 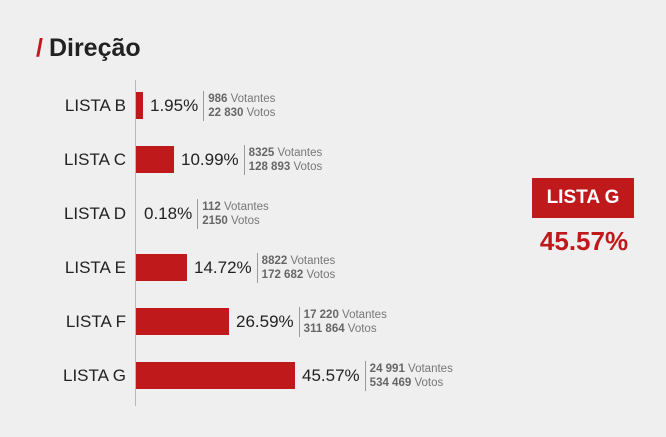 I want to click on votes-count: 311 864, so click(x=324, y=329).